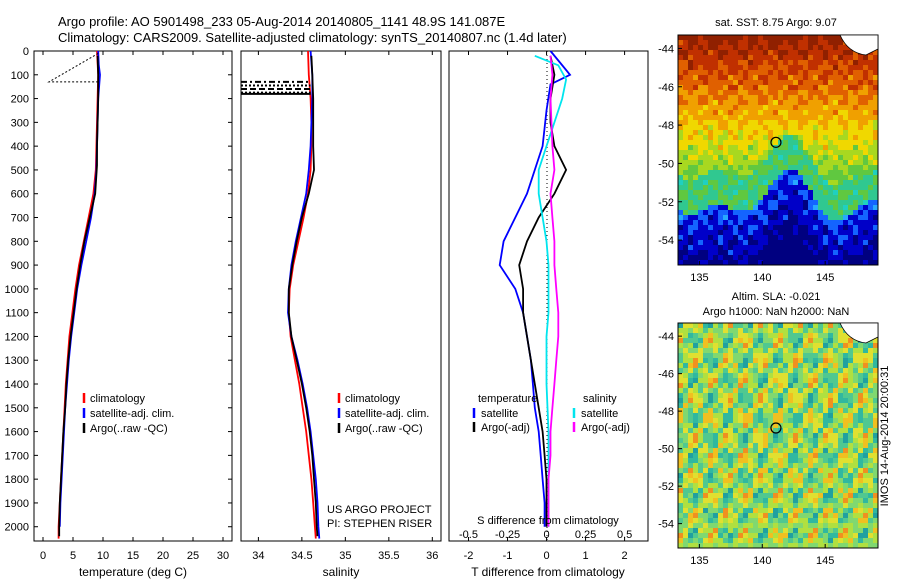  Describe the element at coordinates (666, 88) in the screenshot. I see `lat-tick-label: -46` at that location.